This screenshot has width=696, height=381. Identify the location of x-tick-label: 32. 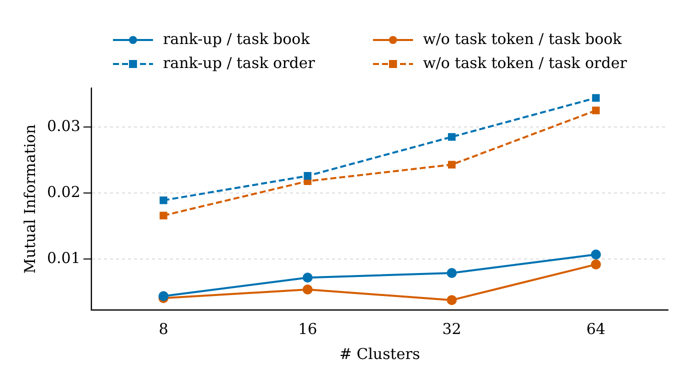
(452, 329).